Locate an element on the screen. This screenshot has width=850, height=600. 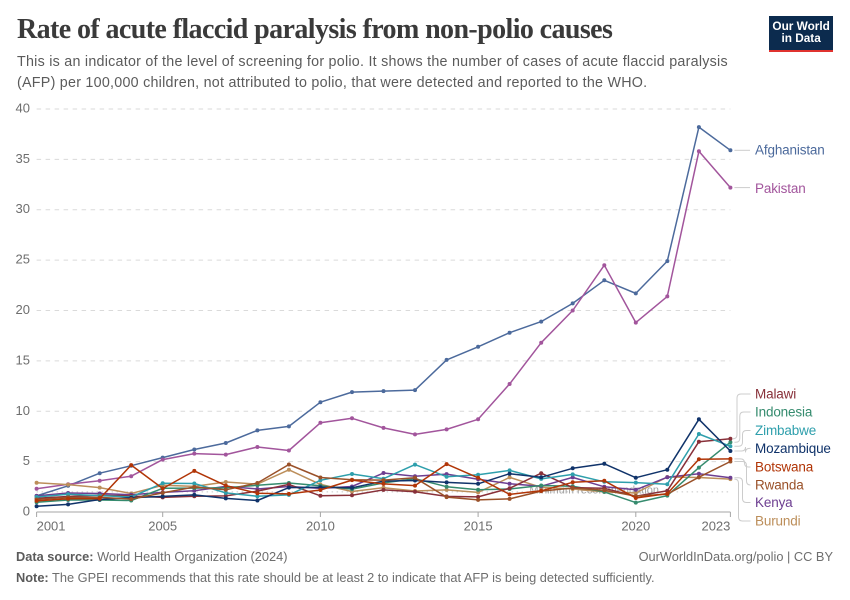
svg-text: Zimbabwe is located at coordinates (785, 430).